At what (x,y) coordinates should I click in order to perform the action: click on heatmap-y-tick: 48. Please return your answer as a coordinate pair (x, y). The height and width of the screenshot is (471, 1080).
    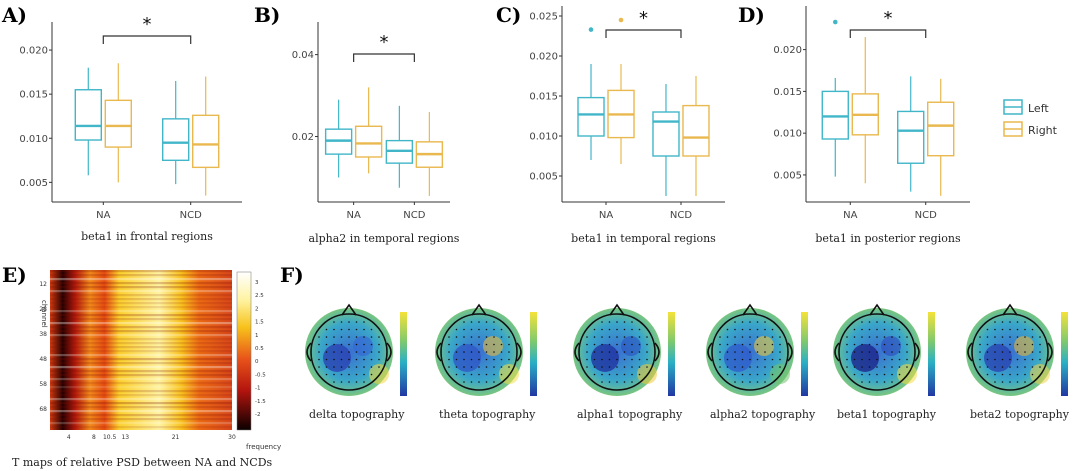
    Looking at the image, I should click on (43, 359).